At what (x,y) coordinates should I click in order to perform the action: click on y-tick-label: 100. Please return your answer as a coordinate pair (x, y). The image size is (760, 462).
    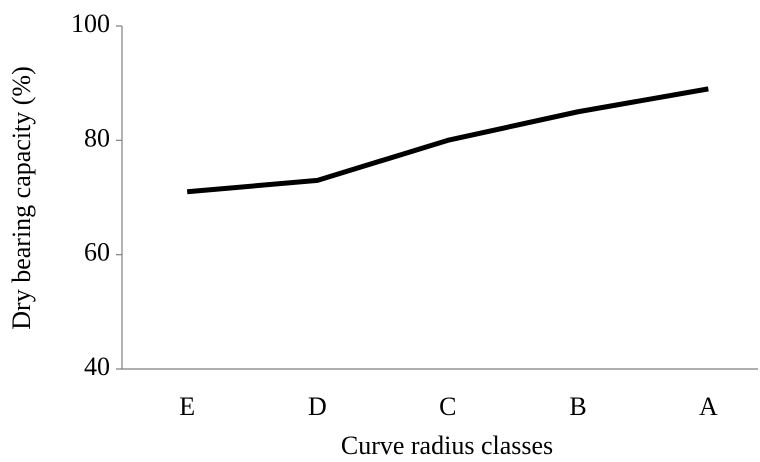
    Looking at the image, I should click on (90, 23).